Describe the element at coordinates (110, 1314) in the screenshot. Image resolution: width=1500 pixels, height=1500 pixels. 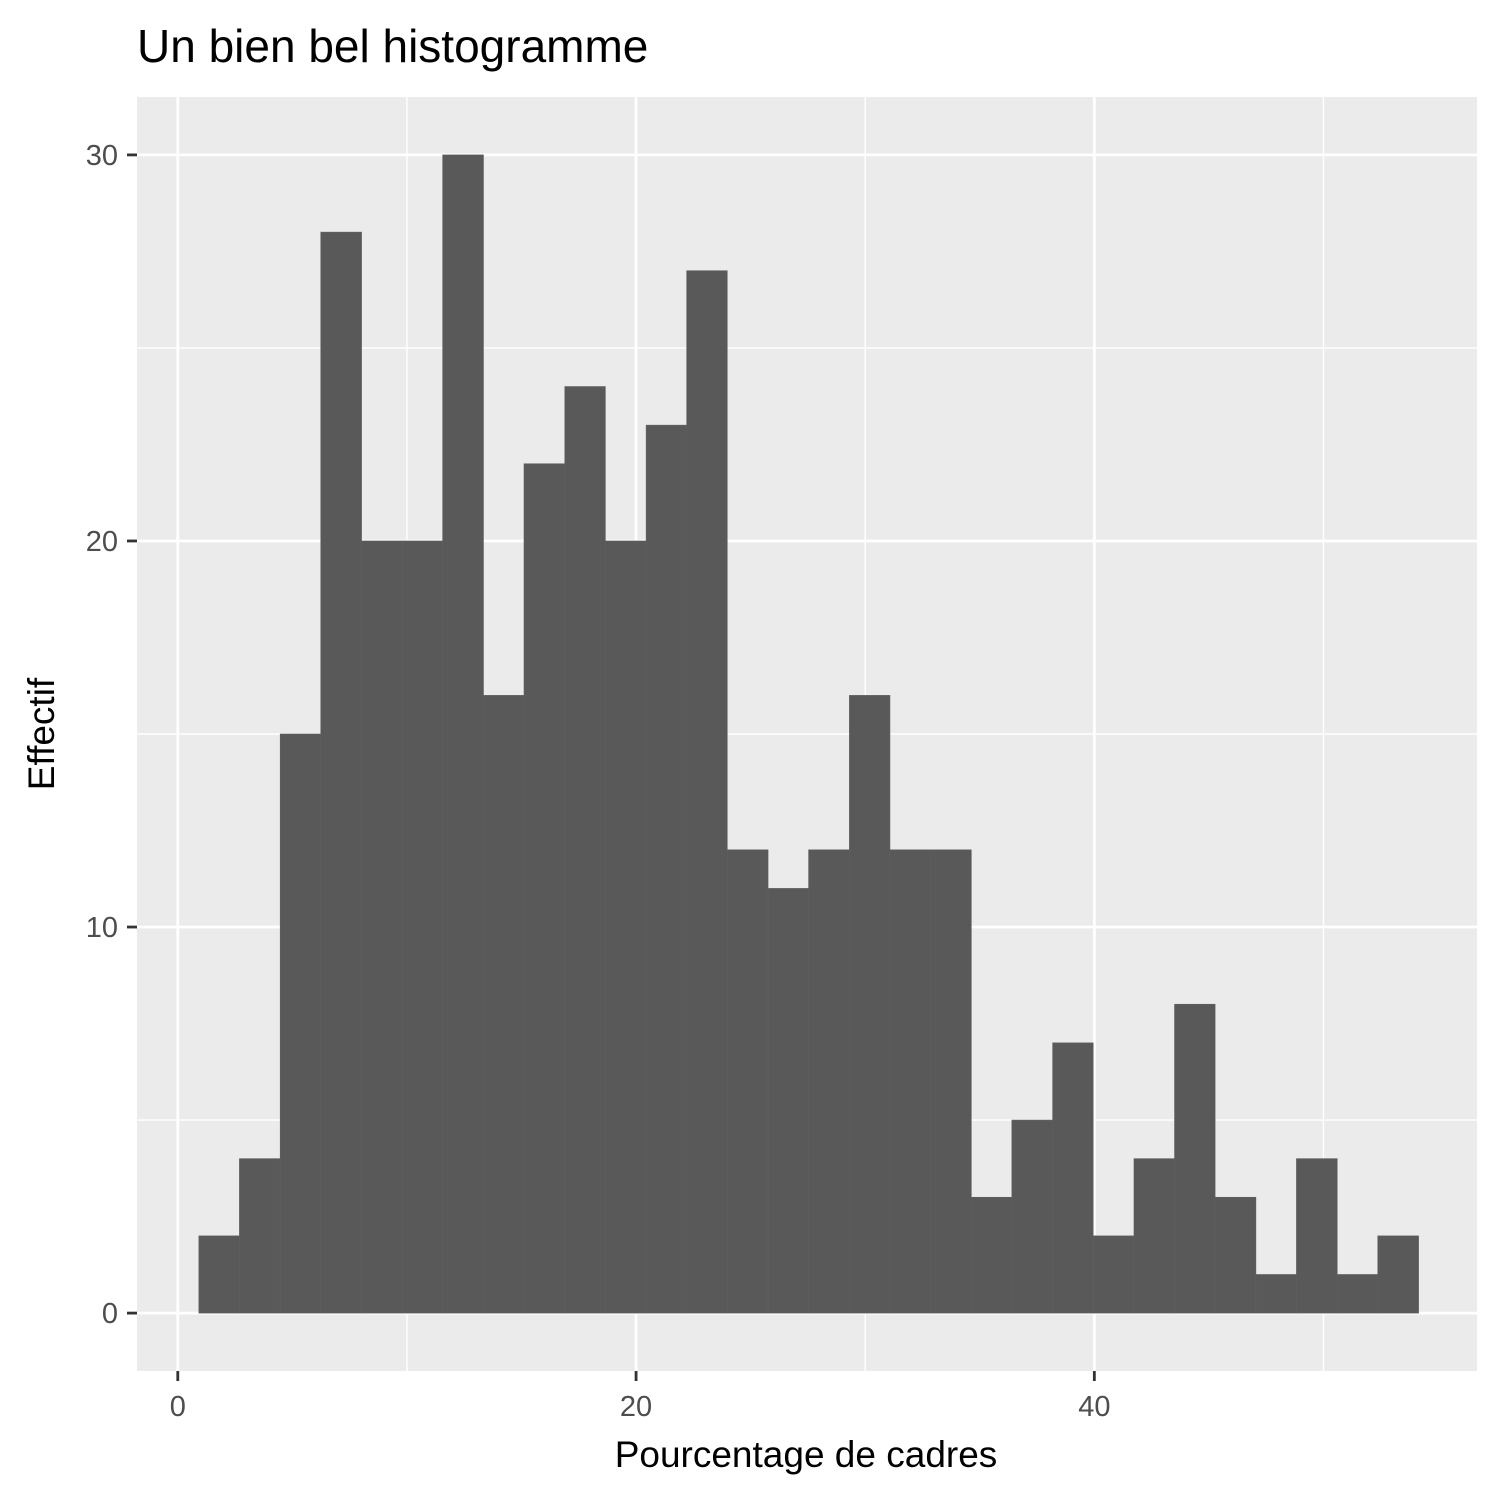
I see `y-tick-label: 0` at that location.